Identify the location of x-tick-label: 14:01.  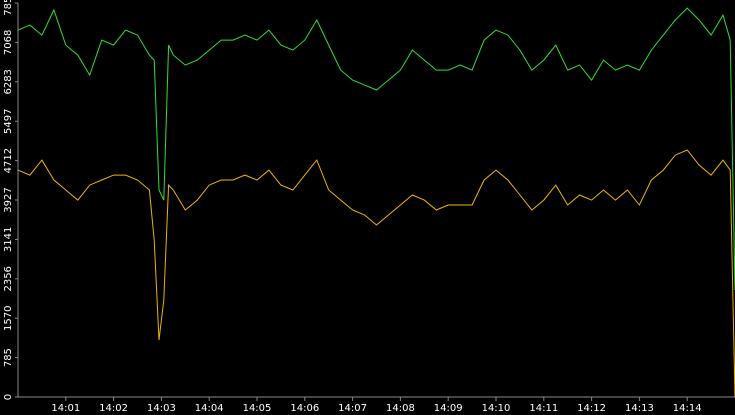
(65, 408).